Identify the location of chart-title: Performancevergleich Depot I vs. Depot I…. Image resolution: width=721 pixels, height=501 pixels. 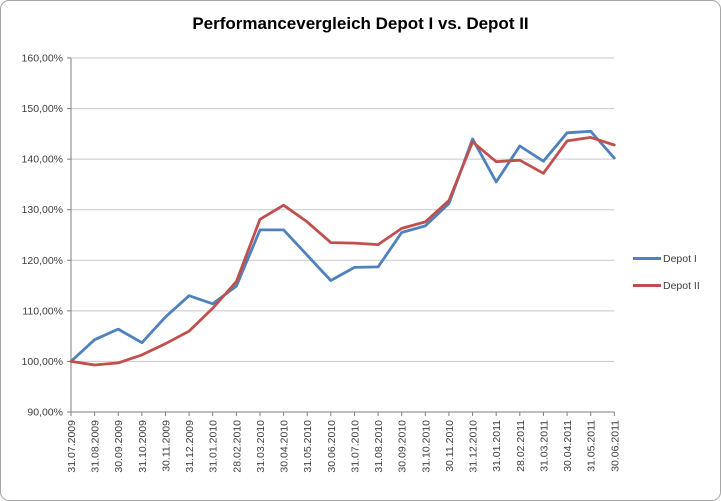
(360, 23).